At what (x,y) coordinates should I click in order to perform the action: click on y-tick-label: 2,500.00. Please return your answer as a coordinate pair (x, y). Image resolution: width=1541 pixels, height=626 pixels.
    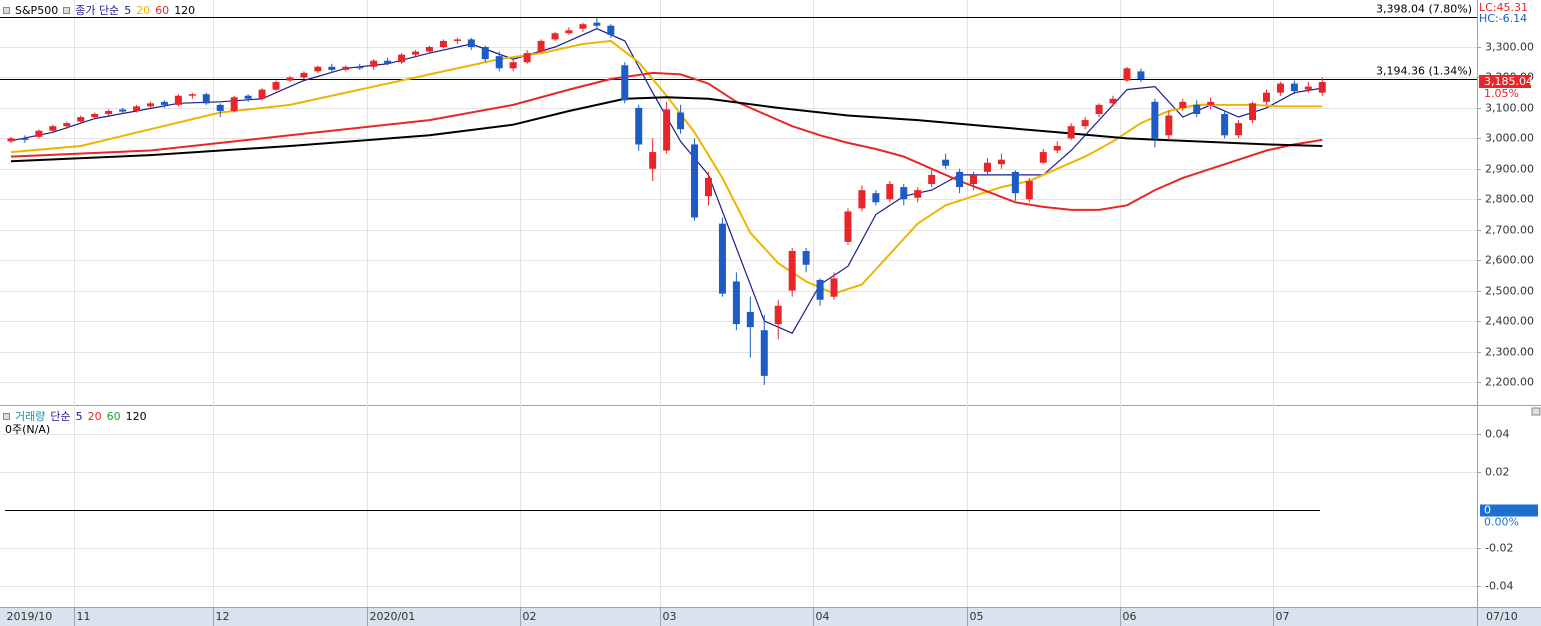
    Looking at the image, I should click on (1509, 291).